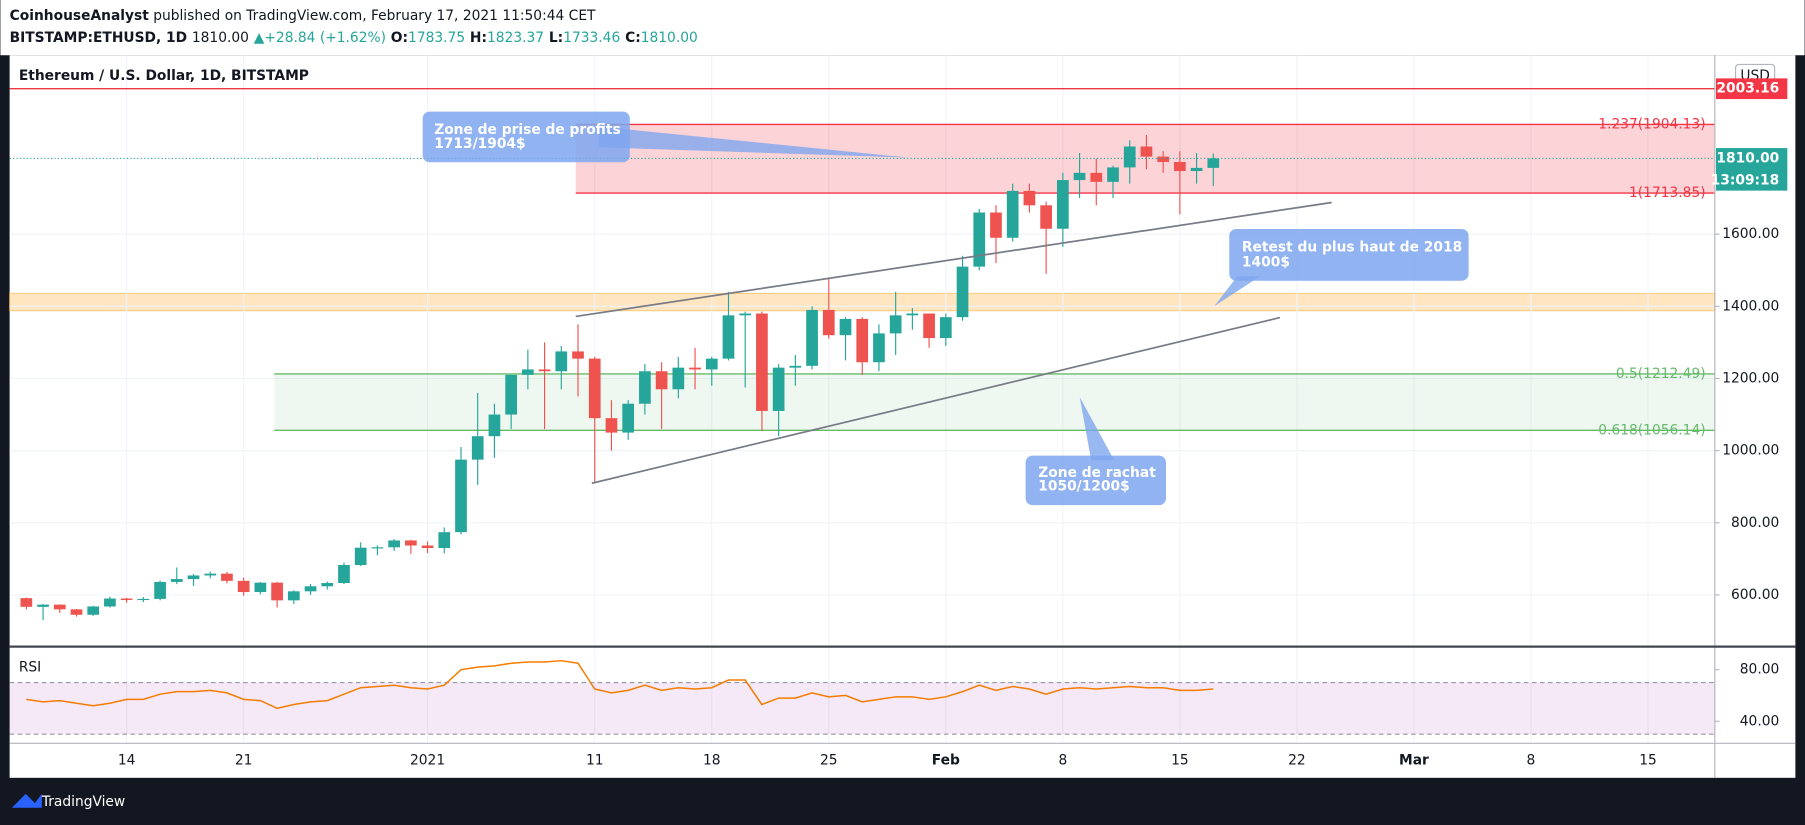  Describe the element at coordinates (399, 38) in the screenshot. I see `ohlc-label: O:` at that location.